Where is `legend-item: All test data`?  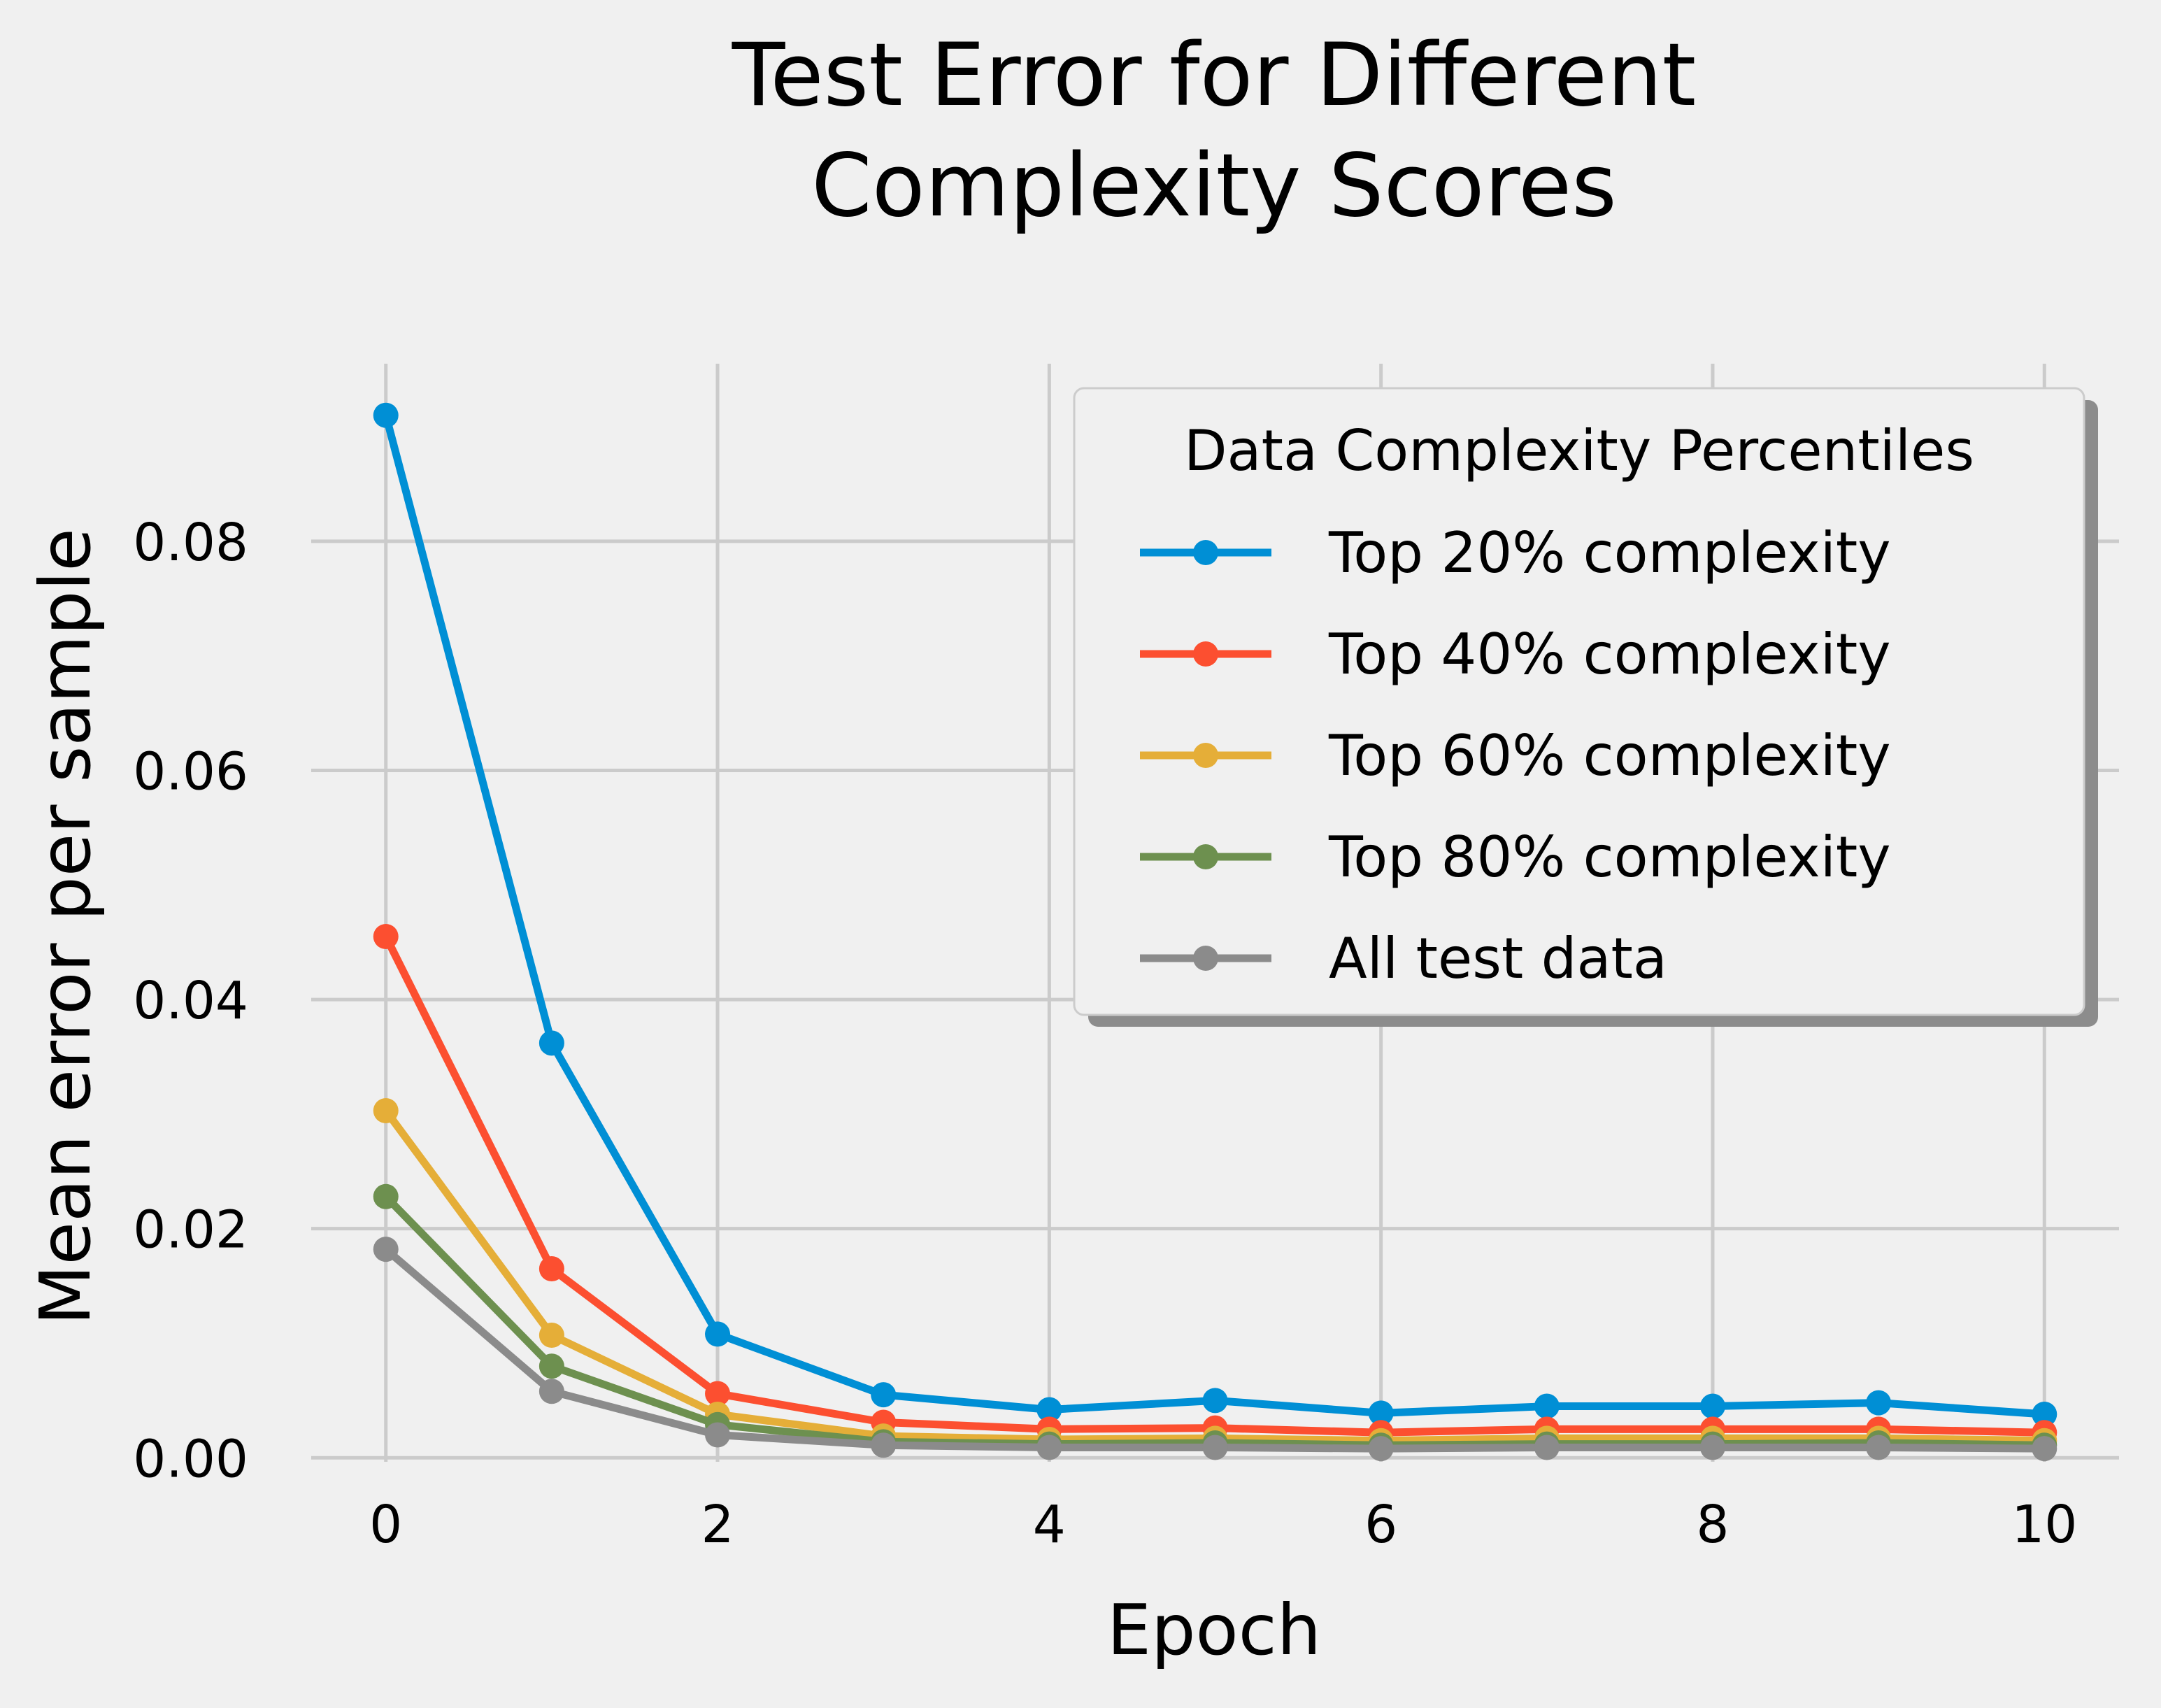 legend-item: All test data is located at coordinates (1403, 958).